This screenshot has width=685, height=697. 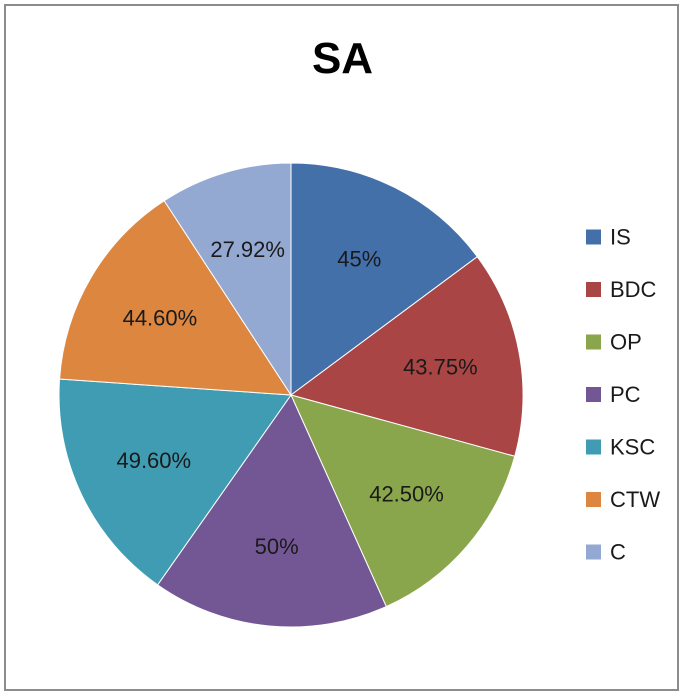 What do you see at coordinates (247, 249) in the screenshot?
I see `data-label-c: 27.92%` at bounding box center [247, 249].